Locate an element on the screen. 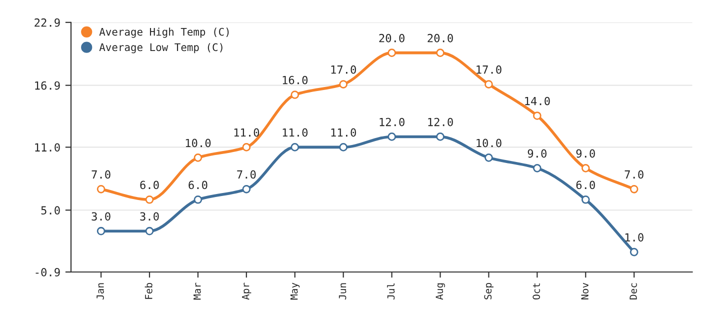 This screenshot has width=710, height=320. x-tick-label: Mar is located at coordinates (197, 291).